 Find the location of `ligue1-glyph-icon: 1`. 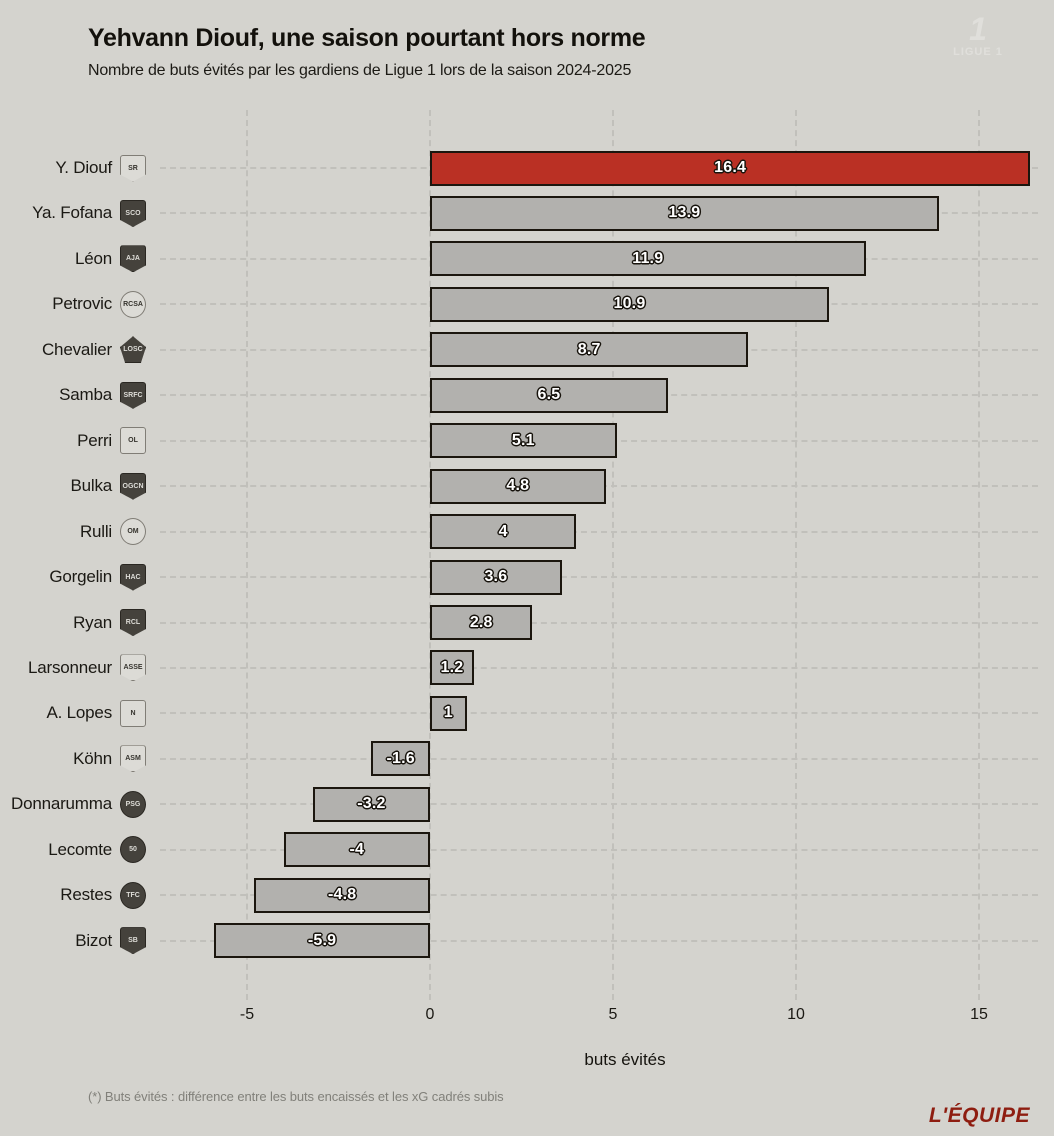

ligue1-glyph-icon: 1 is located at coordinates (978, 29).